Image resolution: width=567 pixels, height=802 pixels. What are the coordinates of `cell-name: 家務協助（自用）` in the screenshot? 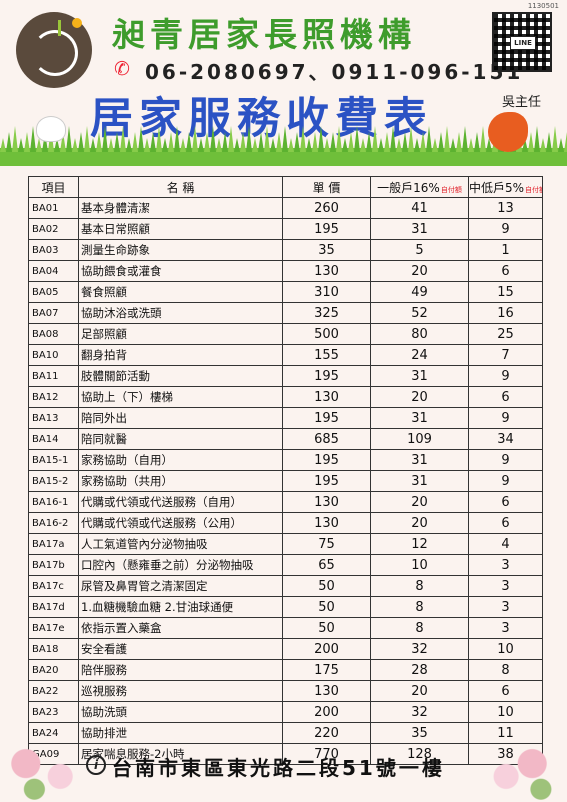 It's located at (180, 460).